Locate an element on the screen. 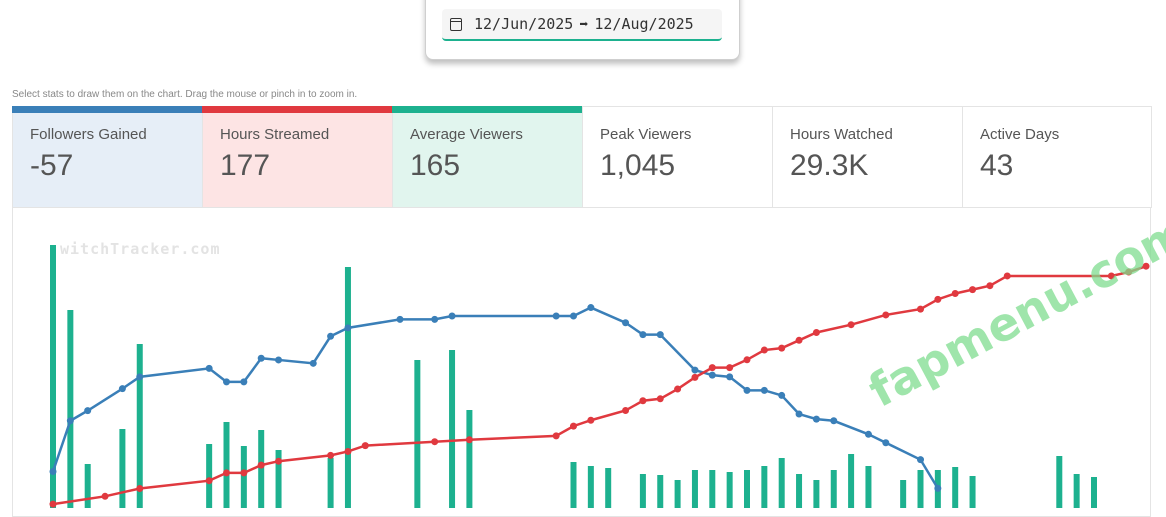 This screenshot has height=517, width=1166. stat-card-hours-watched: Hours Watched 29.3K is located at coordinates (867, 157).